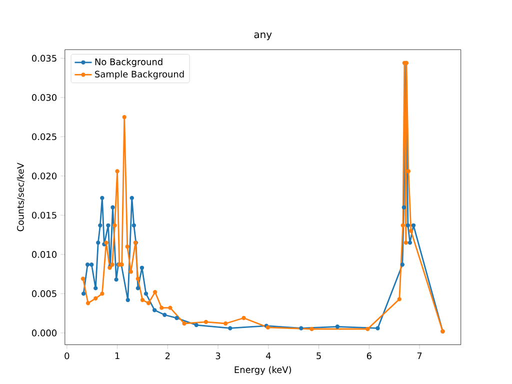 The image size is (512, 384). I want to click on x-tick-label: 2, so click(167, 355).